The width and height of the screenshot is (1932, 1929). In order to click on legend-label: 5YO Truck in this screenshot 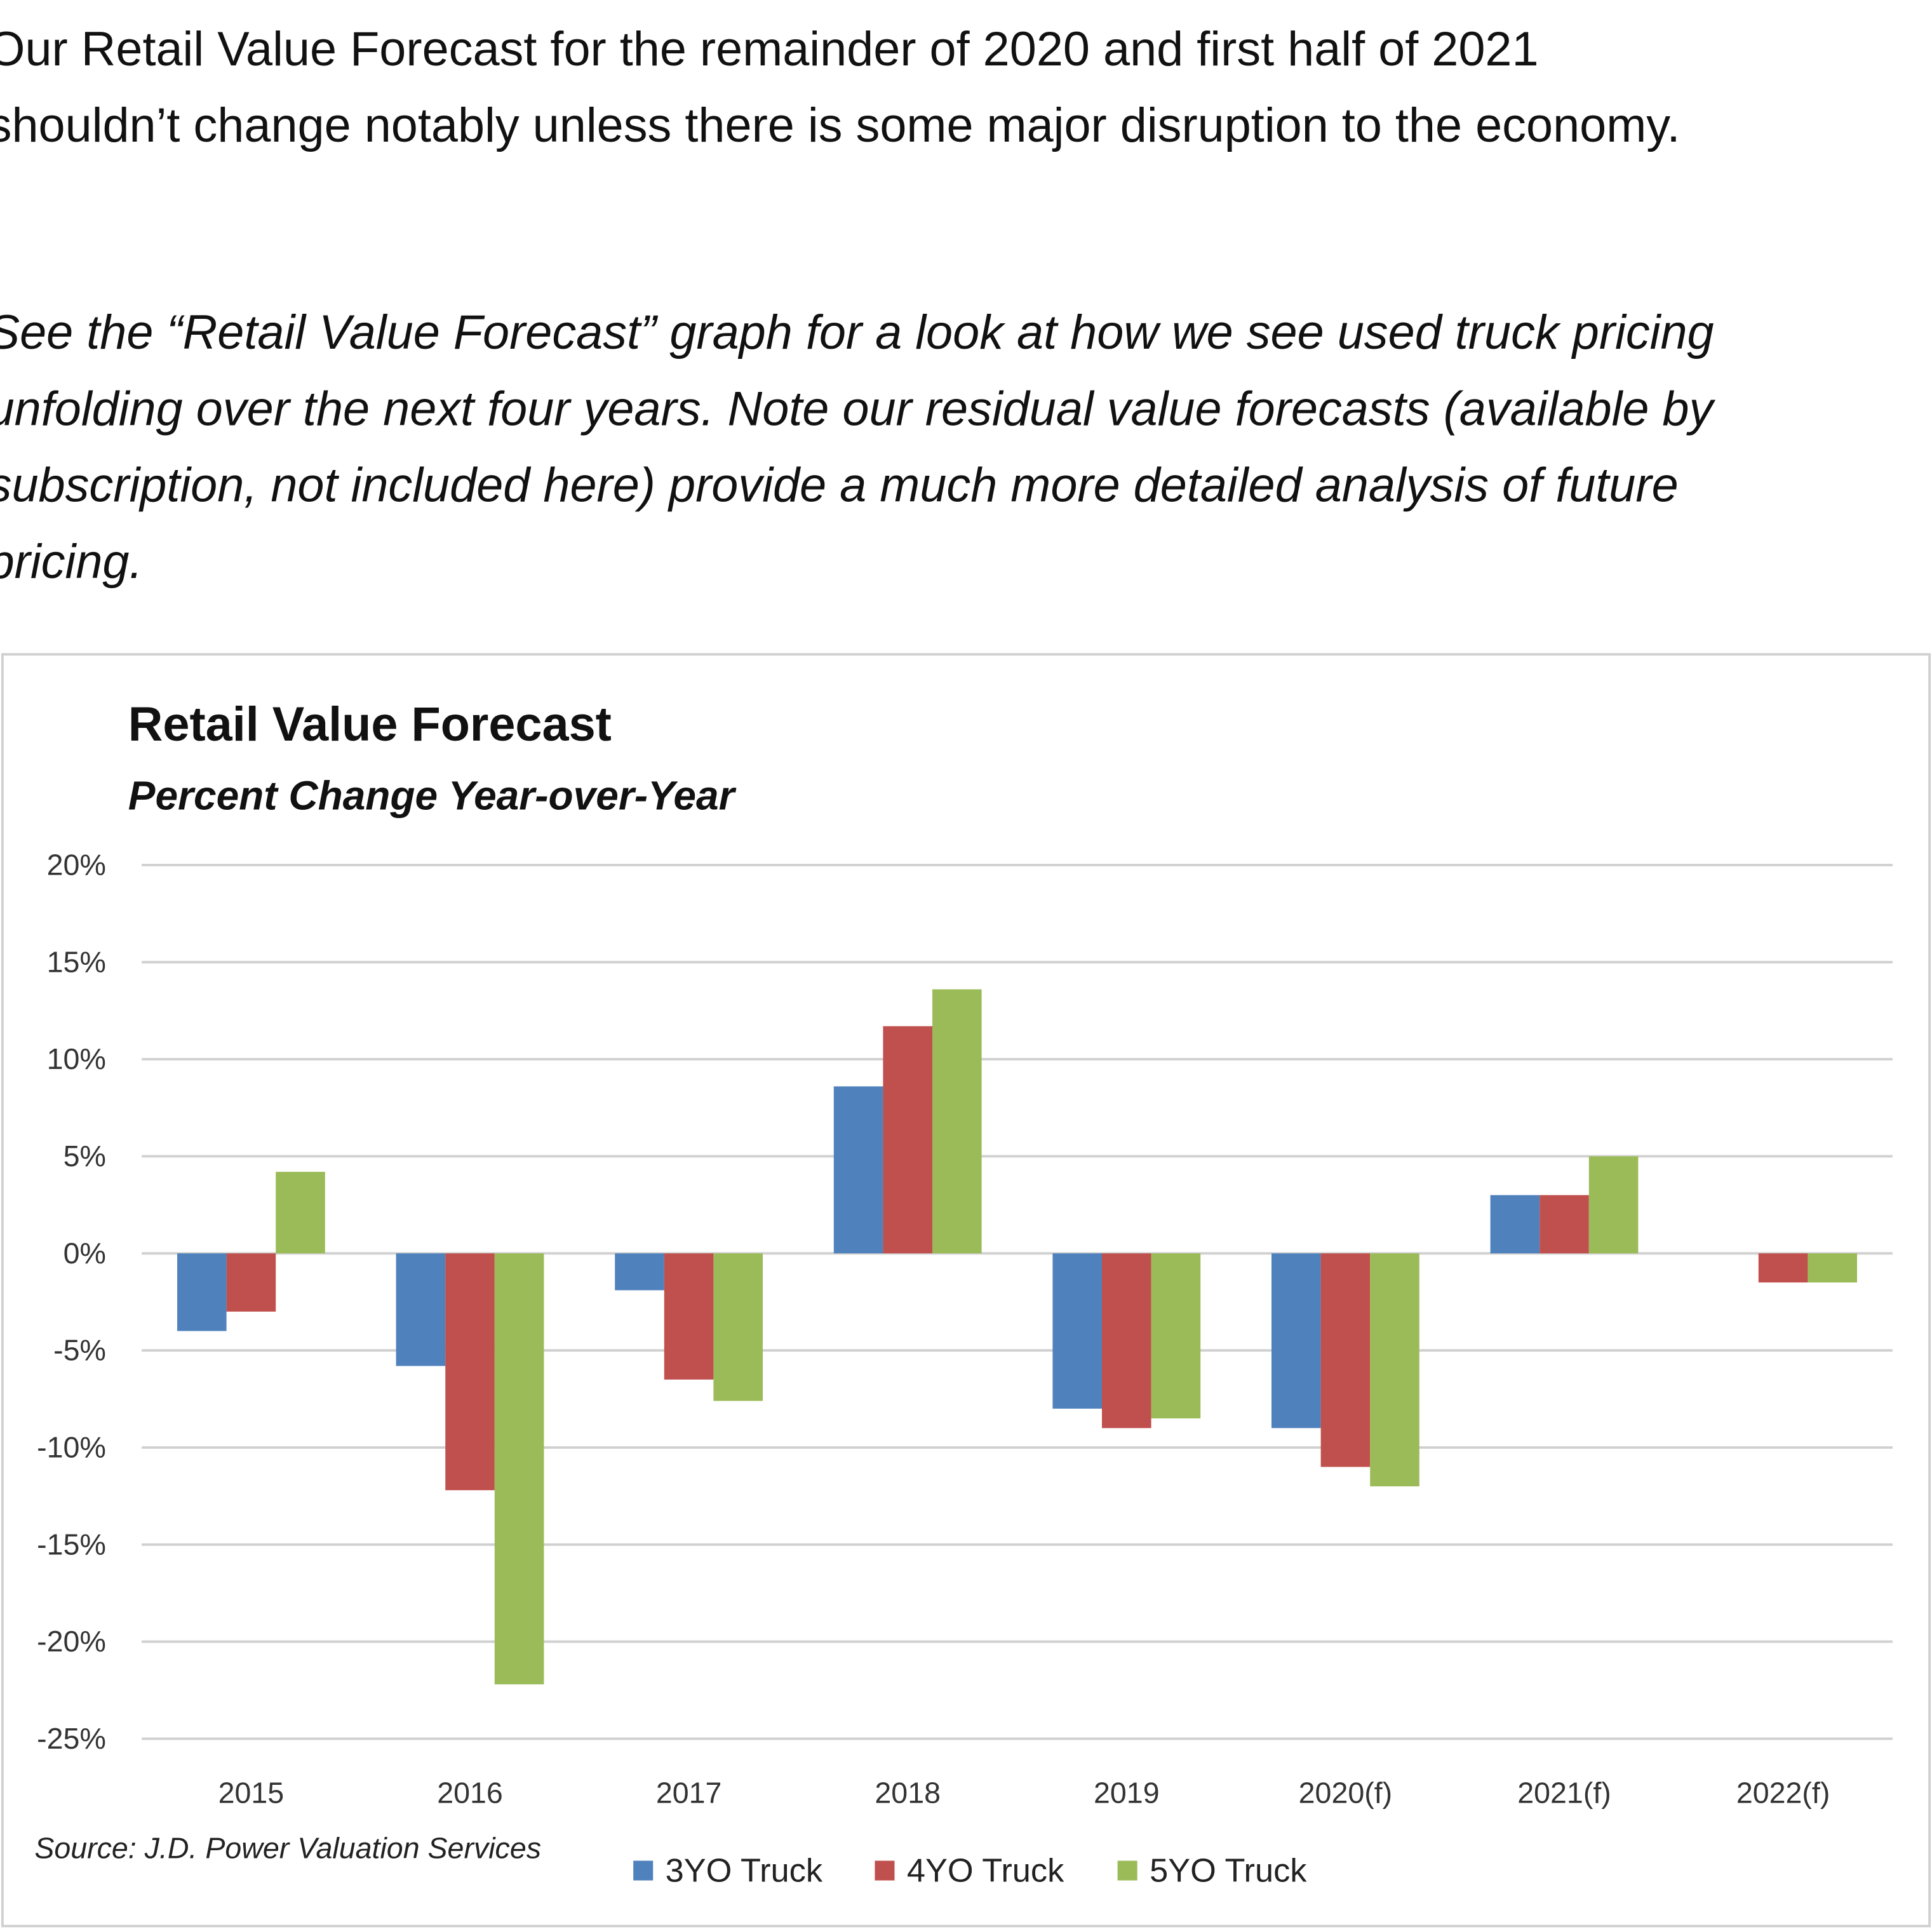, I will do `click(1228, 1870)`.